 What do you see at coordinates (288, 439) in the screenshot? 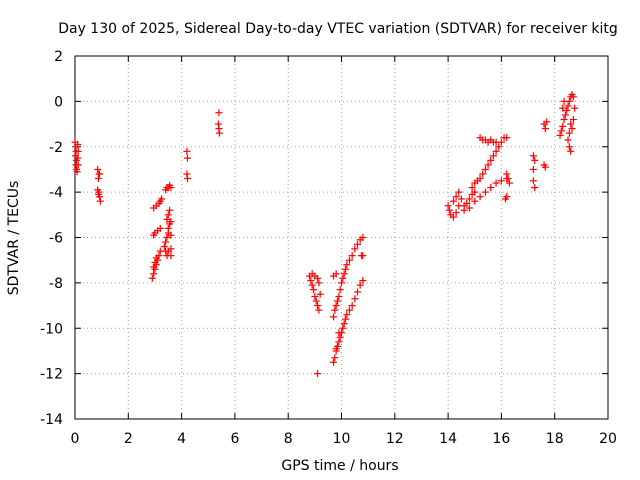
I see `x-tick-label: 8` at bounding box center [288, 439].